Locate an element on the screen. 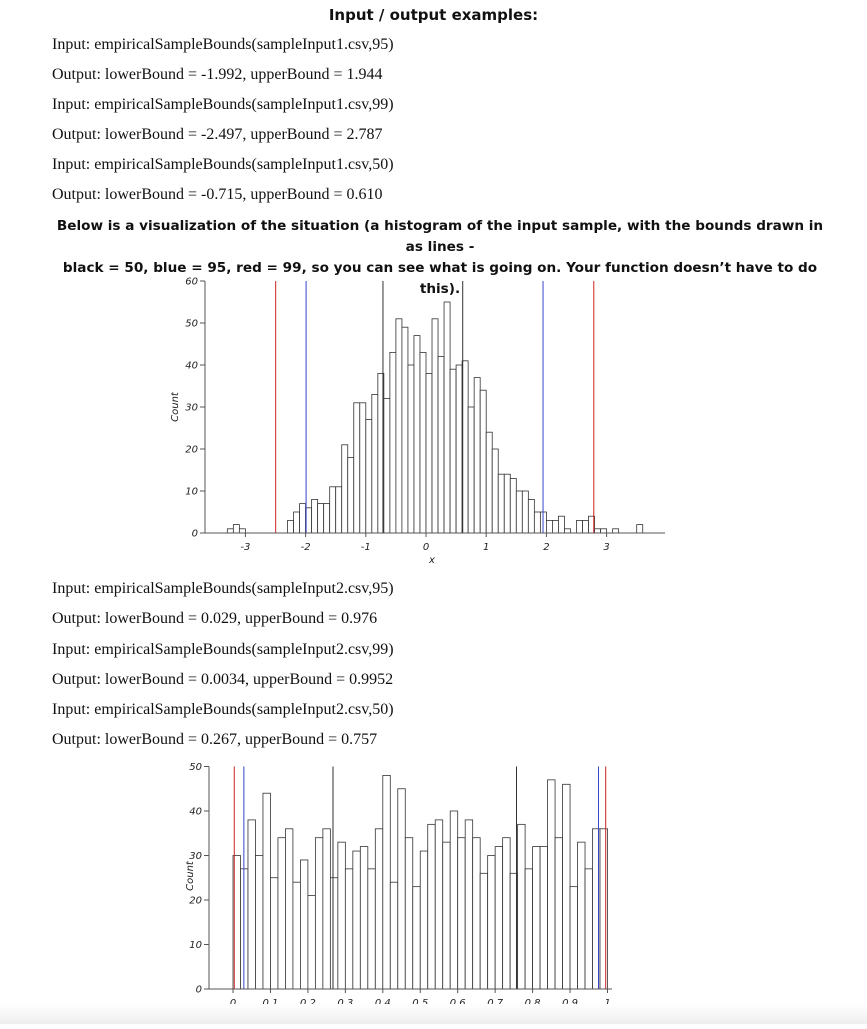 The image size is (867, 1029). x-tick-label: 0.2 is located at coordinates (308, 1003).